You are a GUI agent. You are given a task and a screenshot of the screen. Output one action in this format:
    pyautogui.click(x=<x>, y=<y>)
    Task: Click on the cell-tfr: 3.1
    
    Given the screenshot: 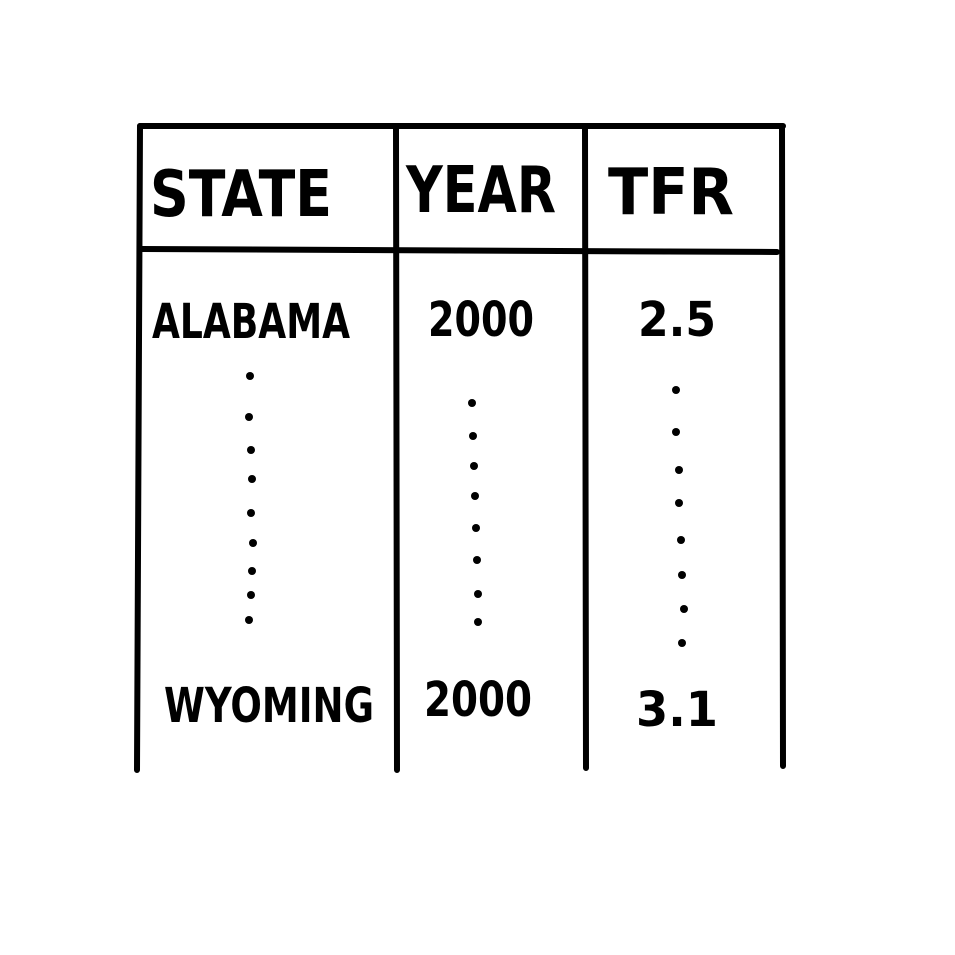 What is the action you would take?
    pyautogui.click(x=677, y=710)
    